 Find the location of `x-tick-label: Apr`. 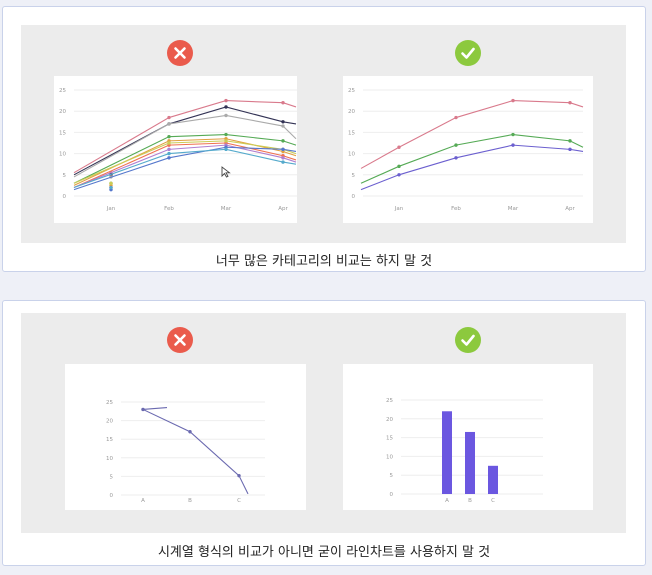

x-tick-label: Apr is located at coordinates (283, 209).